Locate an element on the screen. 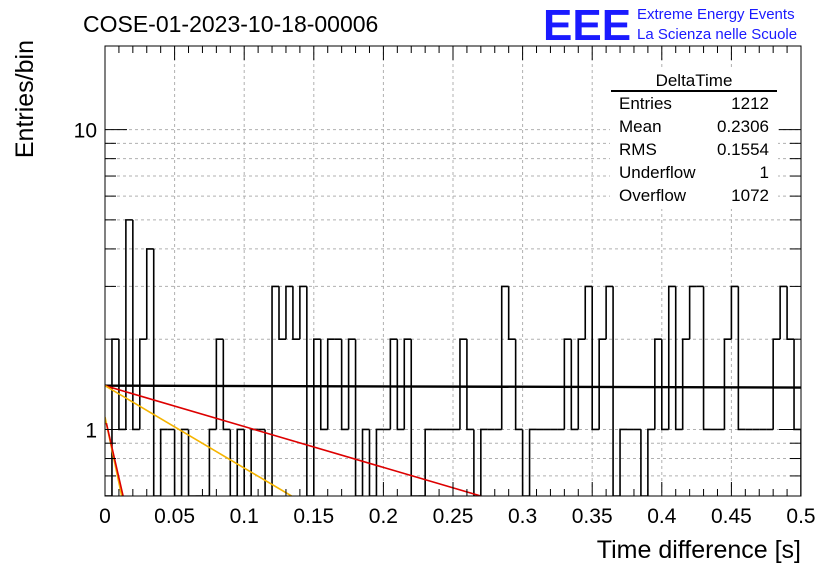  x-tick-label: 0.1 is located at coordinates (244, 516).